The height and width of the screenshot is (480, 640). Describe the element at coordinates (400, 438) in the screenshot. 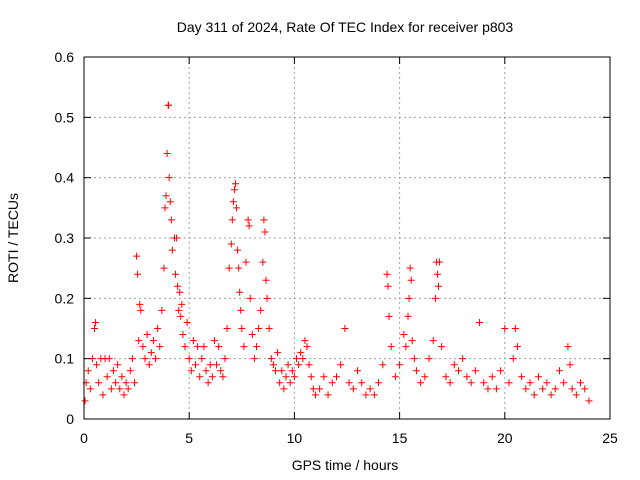

I see `x-tick-label: 15` at that location.